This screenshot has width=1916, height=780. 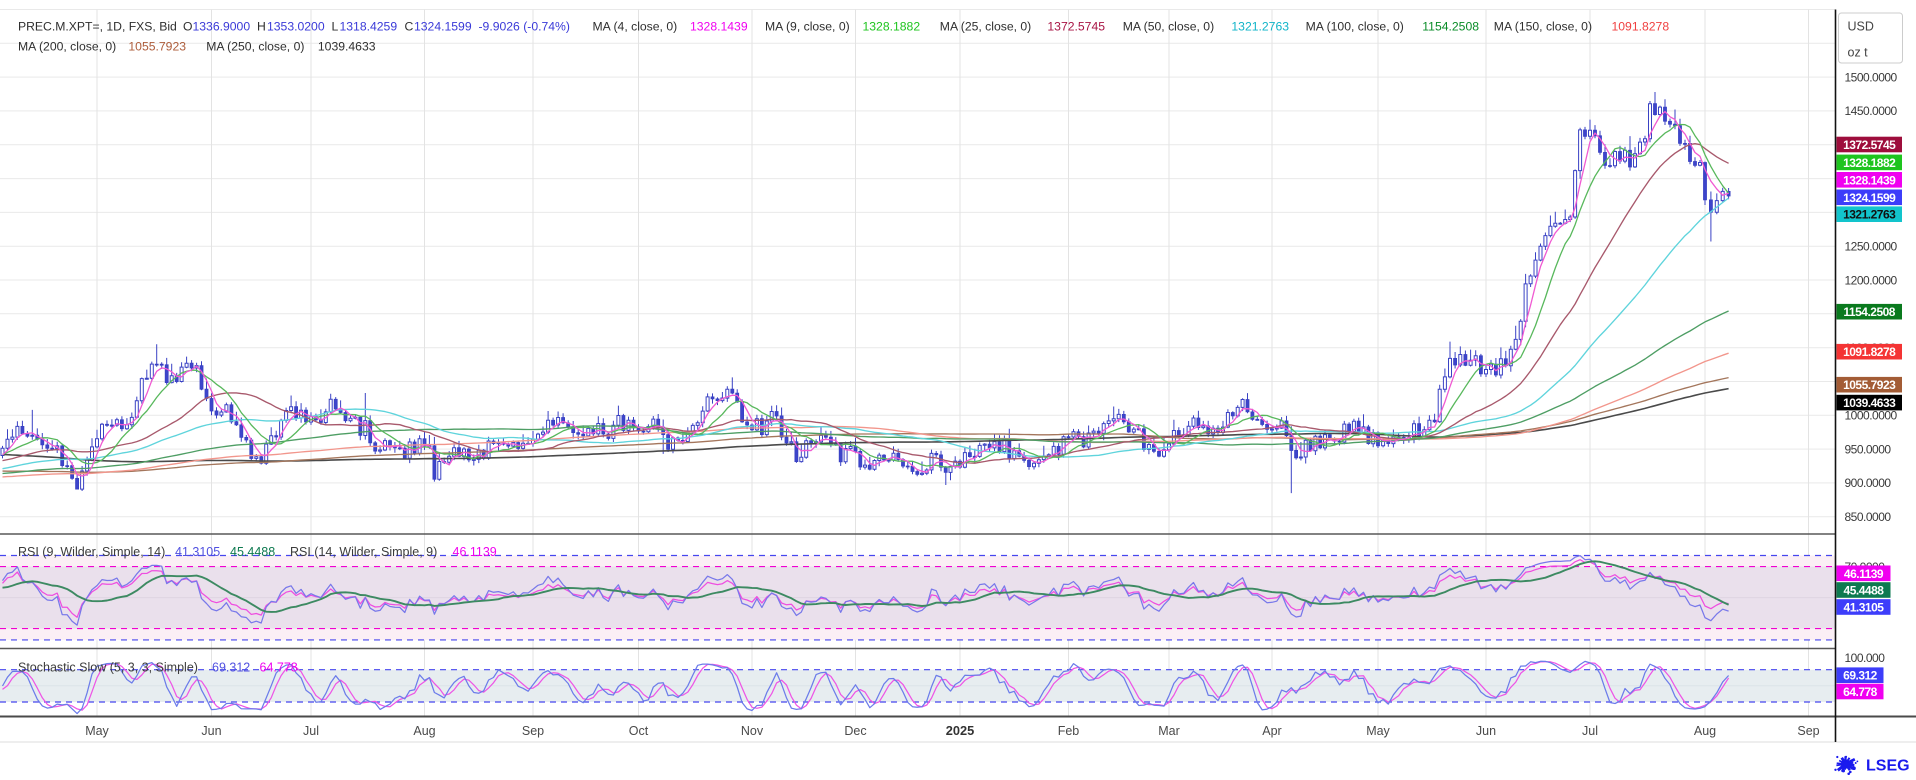 What do you see at coordinates (1069, 731) in the screenshot?
I see `svg-text: Feb` at bounding box center [1069, 731].